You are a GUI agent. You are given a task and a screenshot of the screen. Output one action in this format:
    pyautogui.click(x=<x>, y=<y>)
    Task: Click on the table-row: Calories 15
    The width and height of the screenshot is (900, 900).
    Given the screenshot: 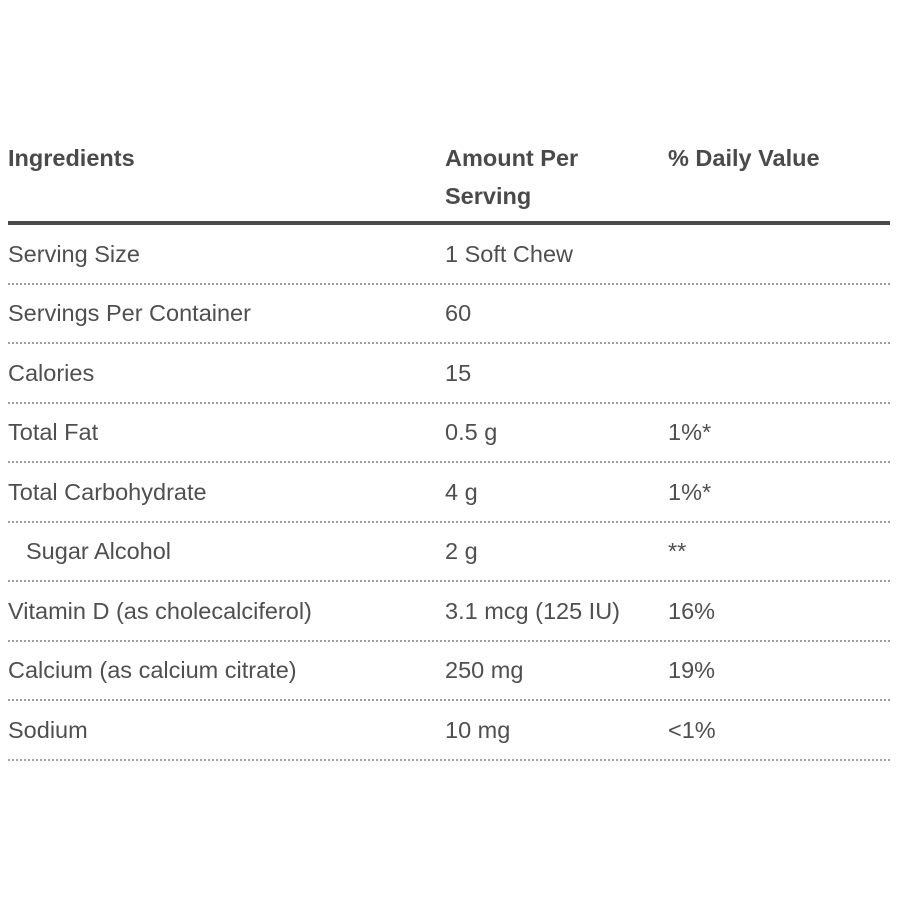 What is the action you would take?
    pyautogui.click(x=449, y=374)
    